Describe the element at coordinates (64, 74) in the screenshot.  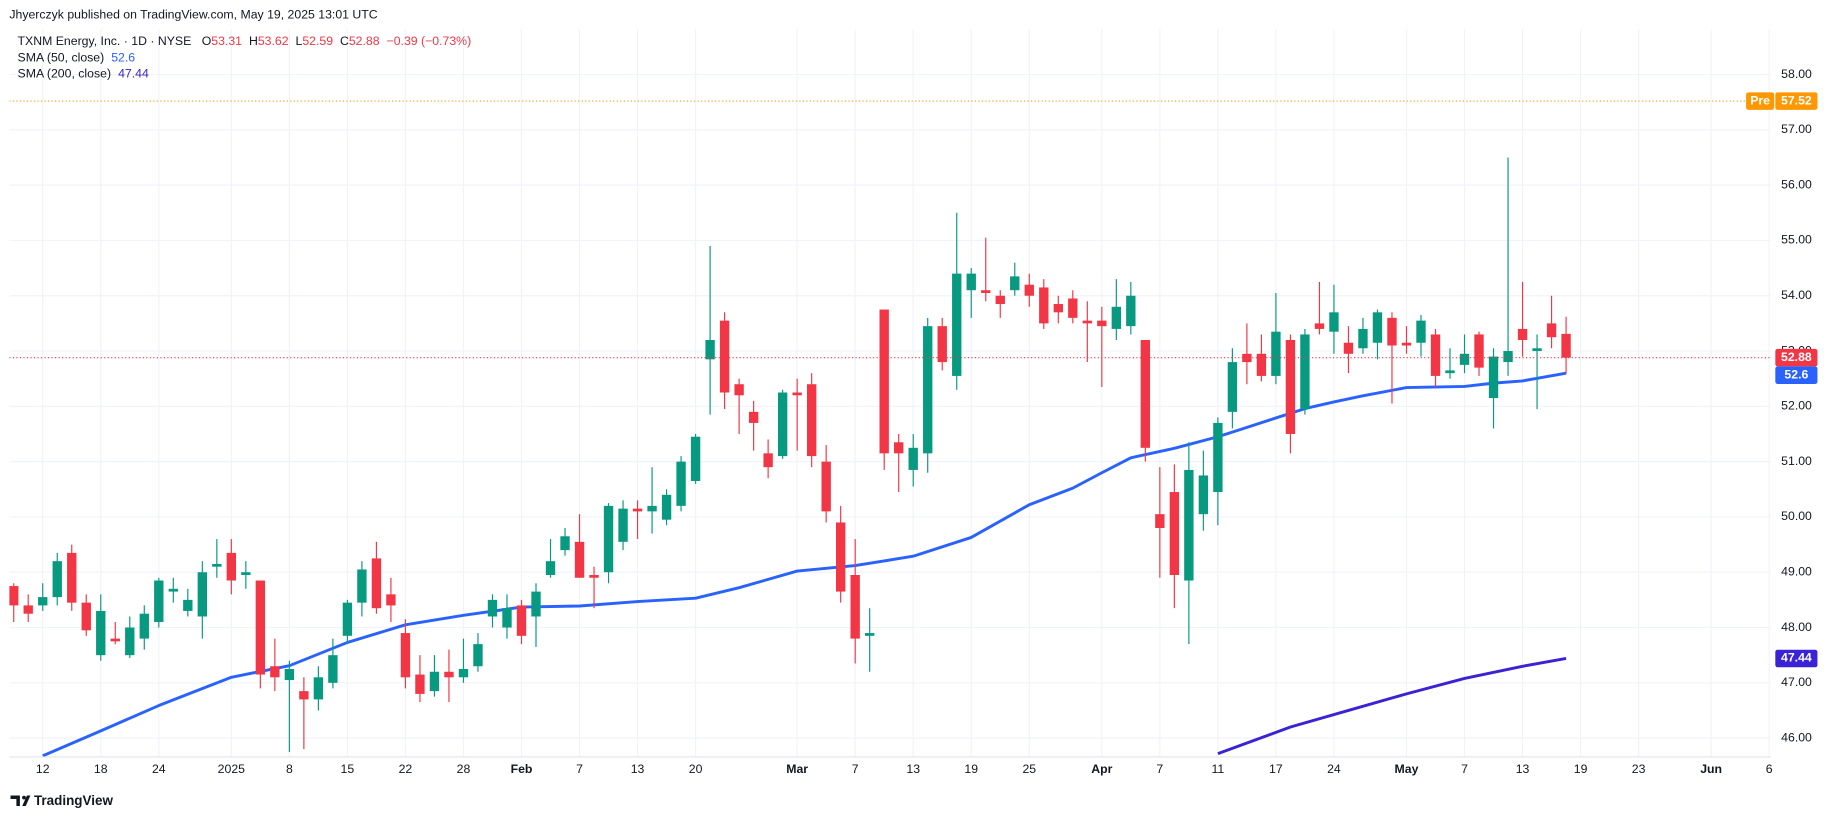
I see `legend-name: SMA (200, close)` at that location.